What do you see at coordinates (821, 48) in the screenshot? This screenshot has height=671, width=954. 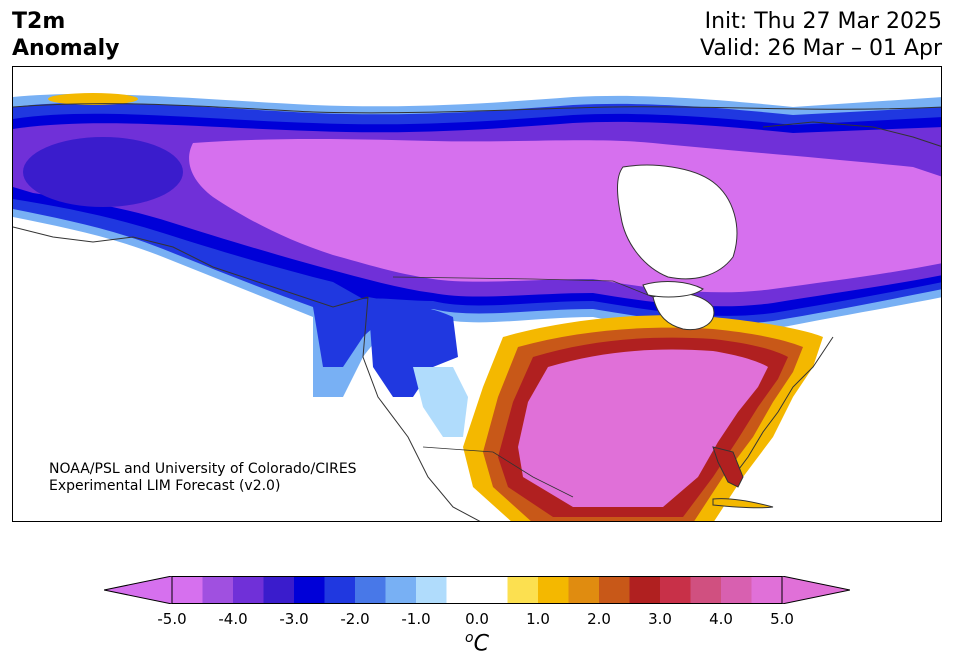 I see `valid-date: Valid: 26 Mar – 01 Apr` at bounding box center [821, 48].